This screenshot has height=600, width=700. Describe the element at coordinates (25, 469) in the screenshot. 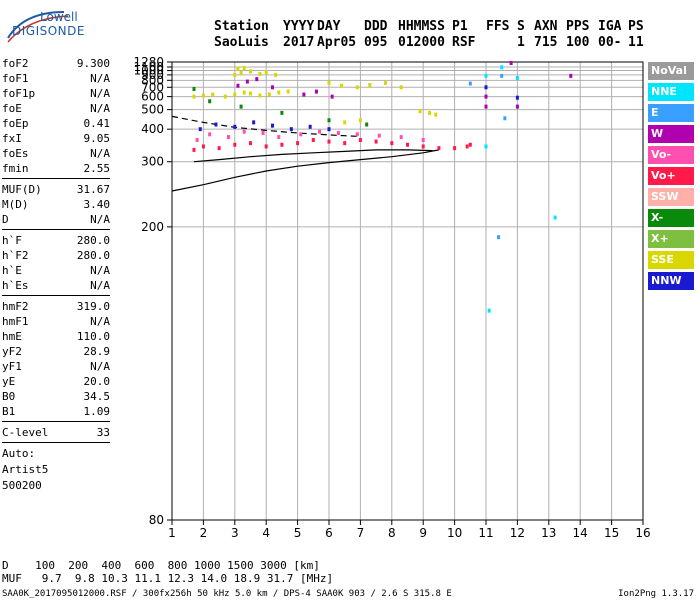

I see `autoscaling-text: Artist5` at that location.